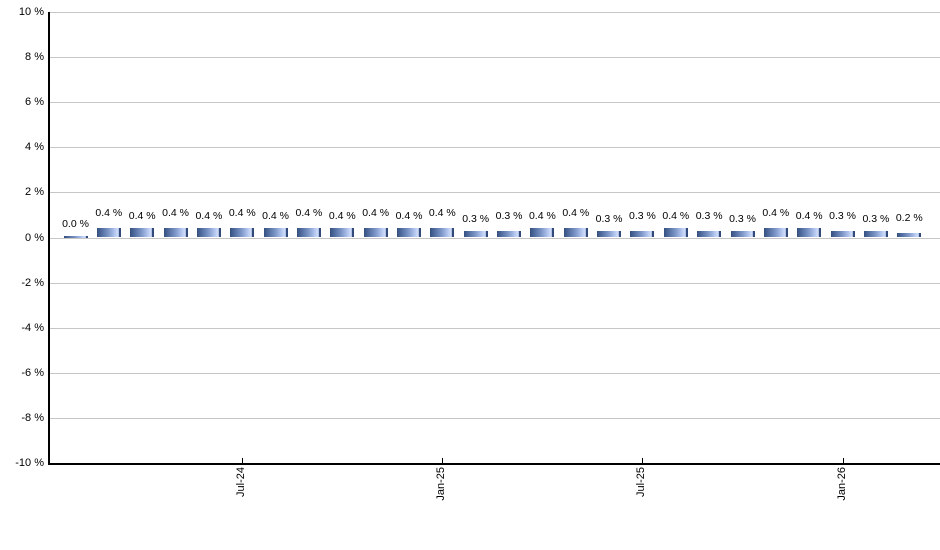 This screenshot has height=550, width=940. What do you see at coordinates (31, 12) in the screenshot?
I see `y-axis-tick-label: 10 %` at bounding box center [31, 12].